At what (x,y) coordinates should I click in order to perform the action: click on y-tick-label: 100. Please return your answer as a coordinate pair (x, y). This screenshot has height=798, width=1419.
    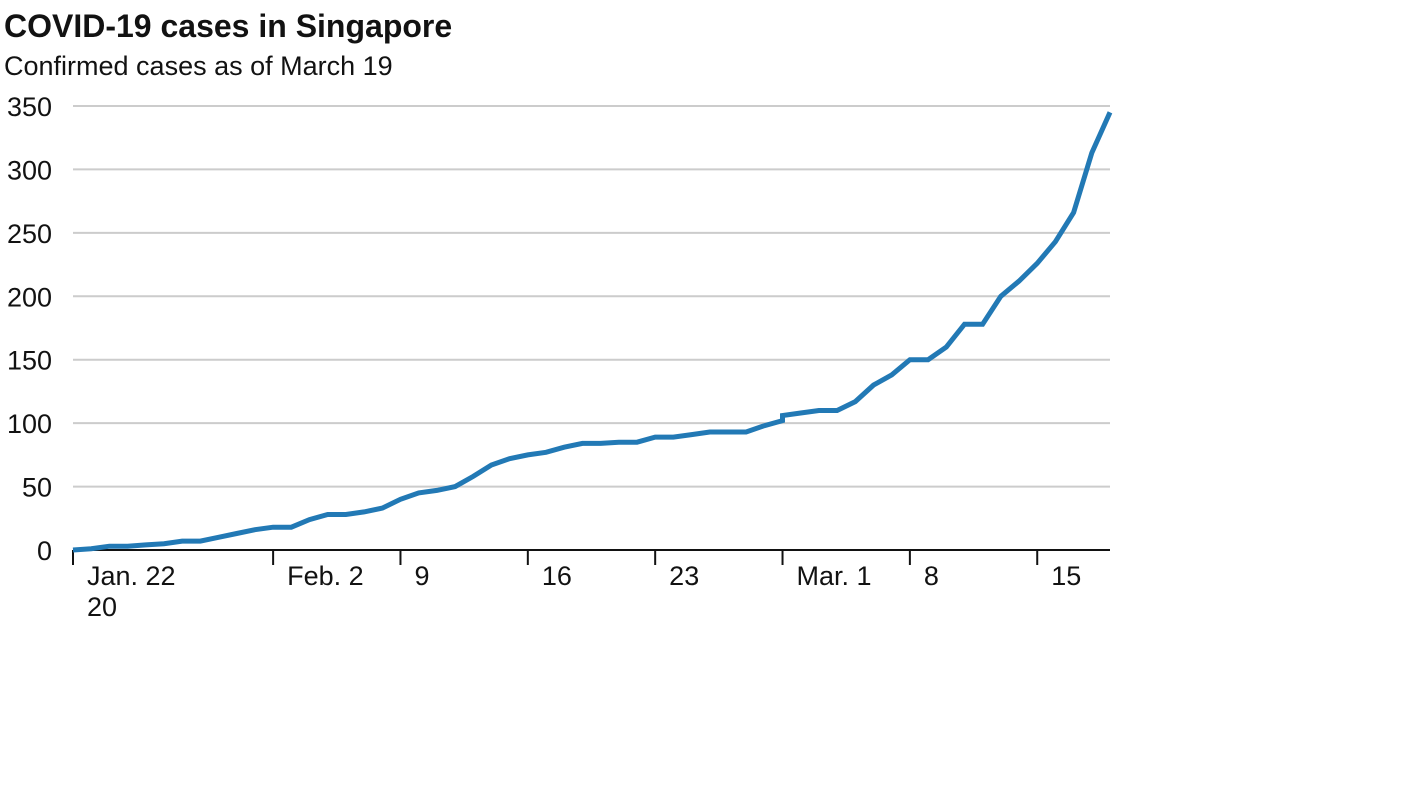
    Looking at the image, I should click on (29, 424).